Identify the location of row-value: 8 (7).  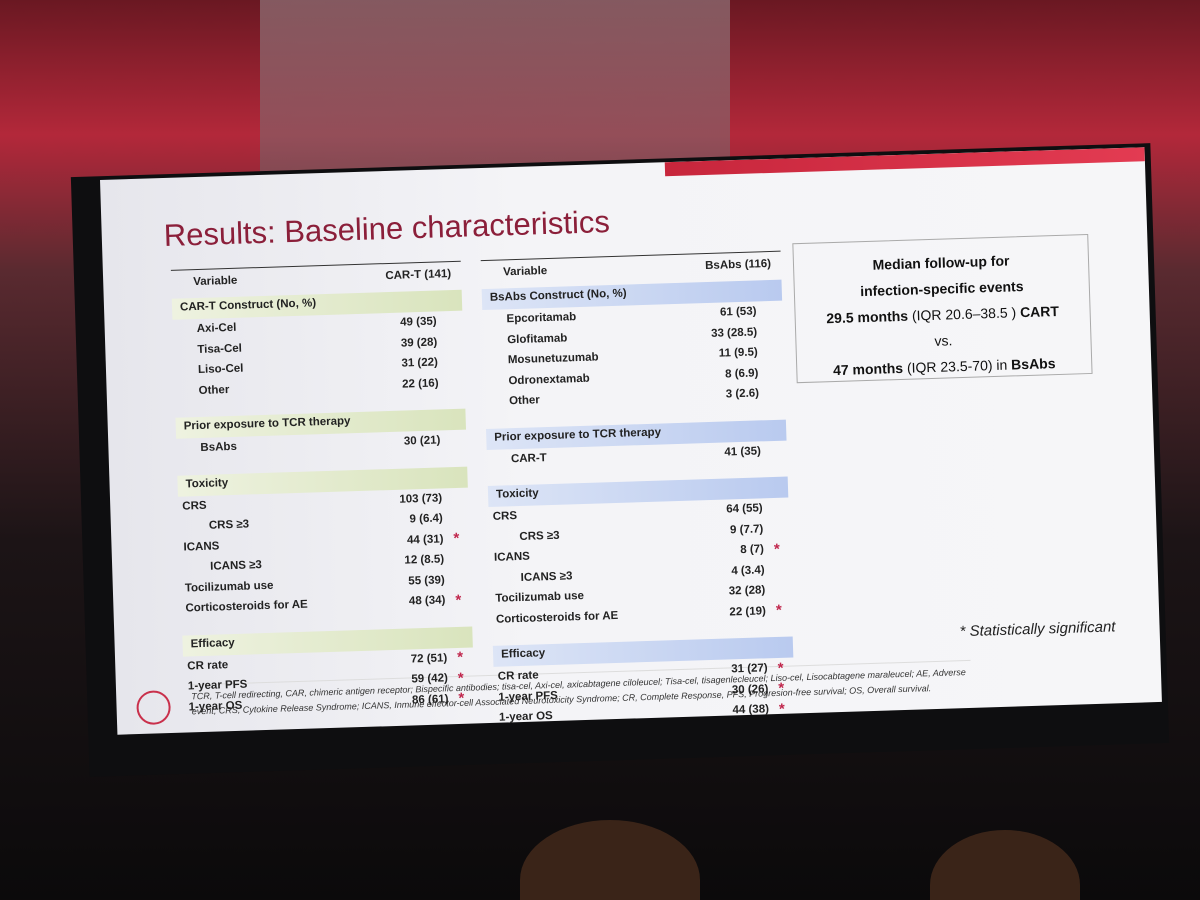
(752, 550).